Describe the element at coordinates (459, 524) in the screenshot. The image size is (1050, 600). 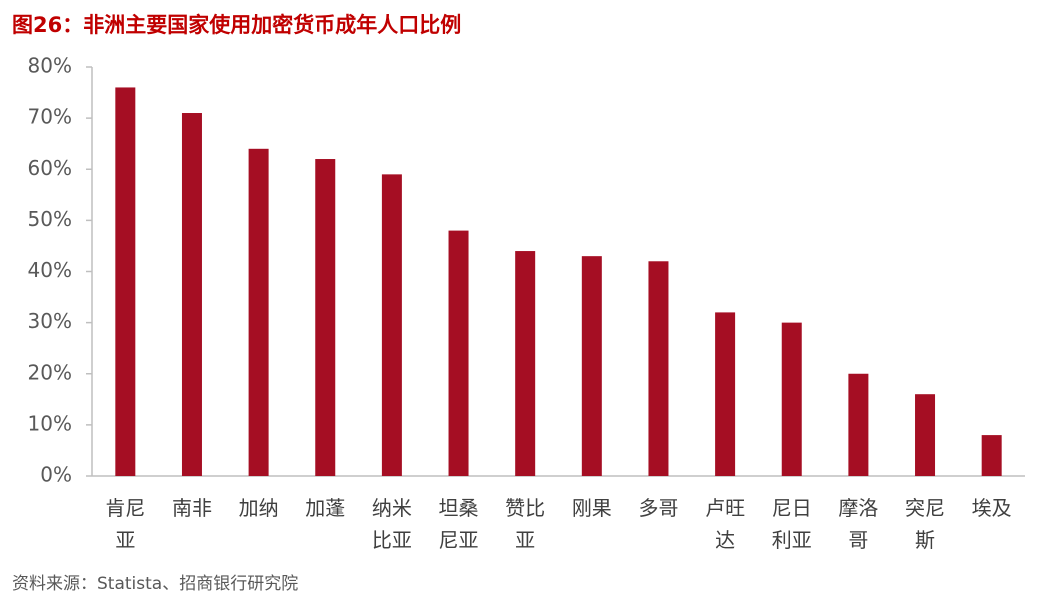
I see `x-tick-label: 坦桑尼亚` at that location.